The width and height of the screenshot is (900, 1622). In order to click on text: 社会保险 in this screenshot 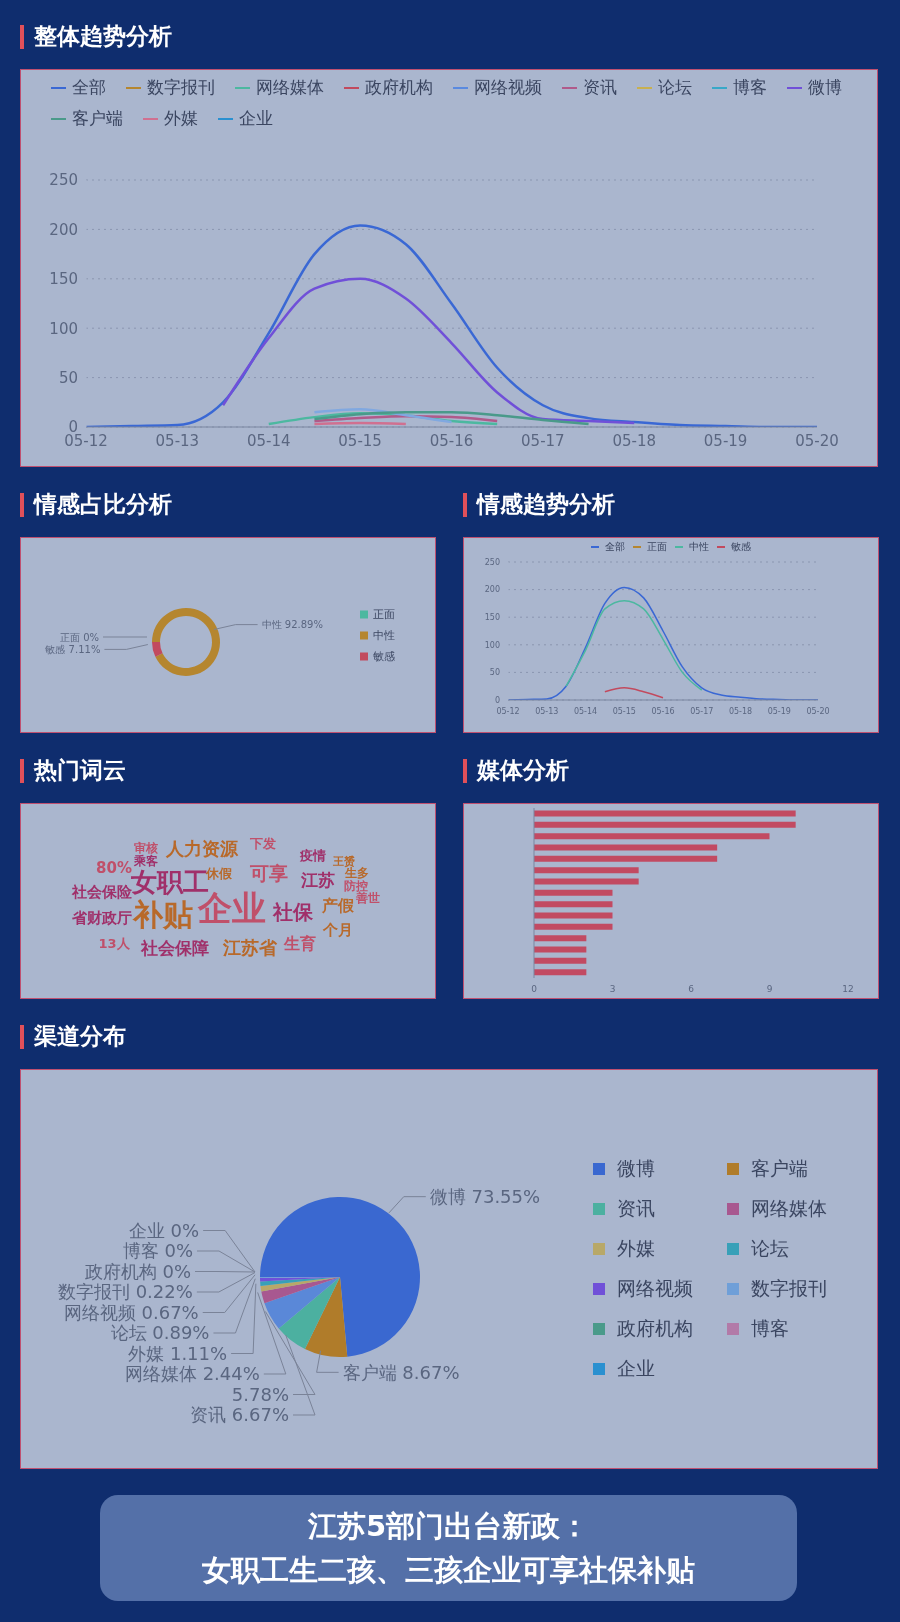, I will do `click(102, 892)`.